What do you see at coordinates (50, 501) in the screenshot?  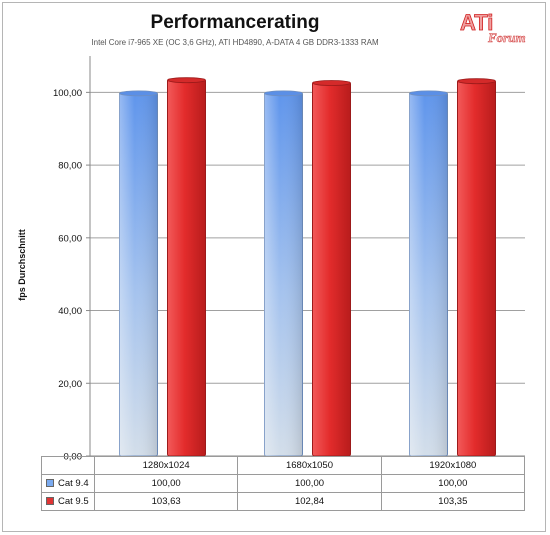 I see `legend-swatch-red` at bounding box center [50, 501].